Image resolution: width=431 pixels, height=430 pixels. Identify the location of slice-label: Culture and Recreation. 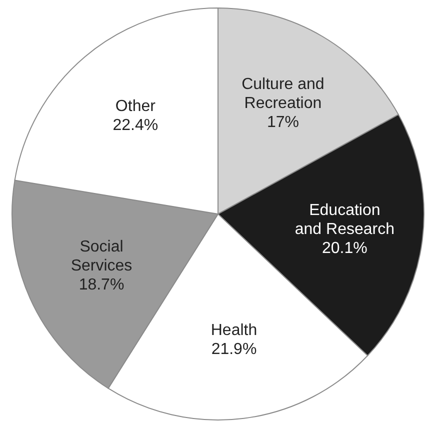
(283, 94).